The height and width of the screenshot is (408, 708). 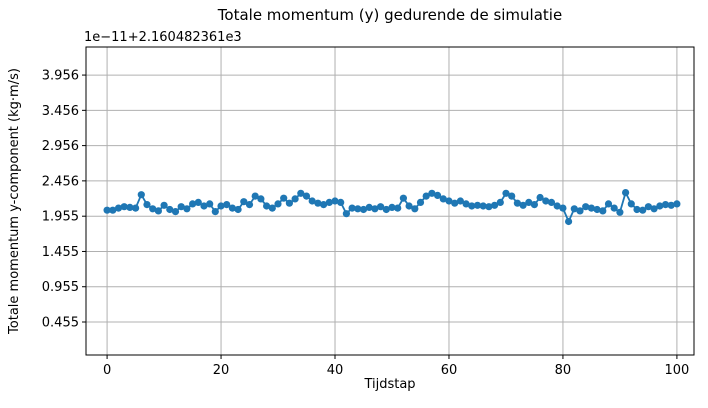 I want to click on x-axis-label: Tijdstap, so click(x=390, y=384).